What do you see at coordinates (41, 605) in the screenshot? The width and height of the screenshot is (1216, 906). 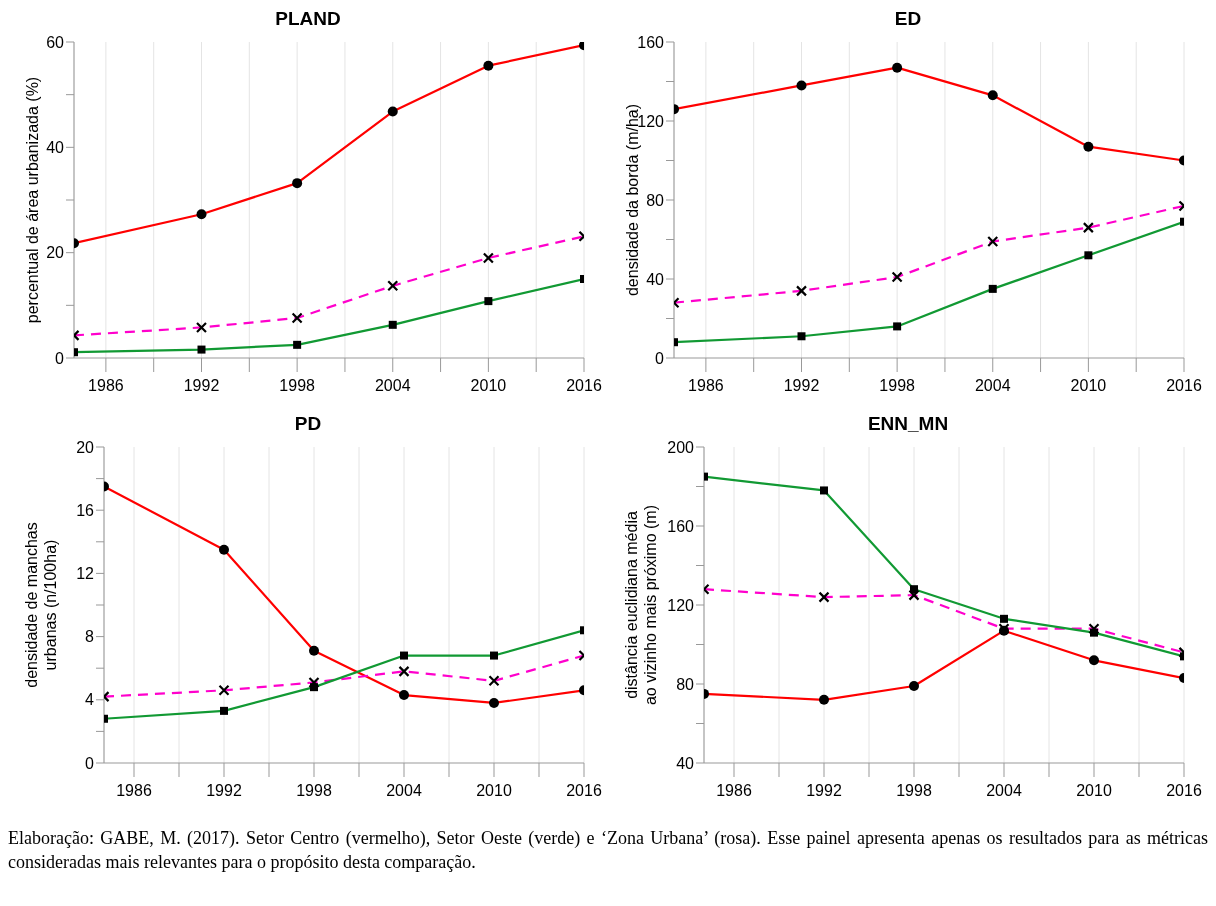 I see `y-axis-title: densidade de manchas urbanas (n/100ha)` at bounding box center [41, 605].